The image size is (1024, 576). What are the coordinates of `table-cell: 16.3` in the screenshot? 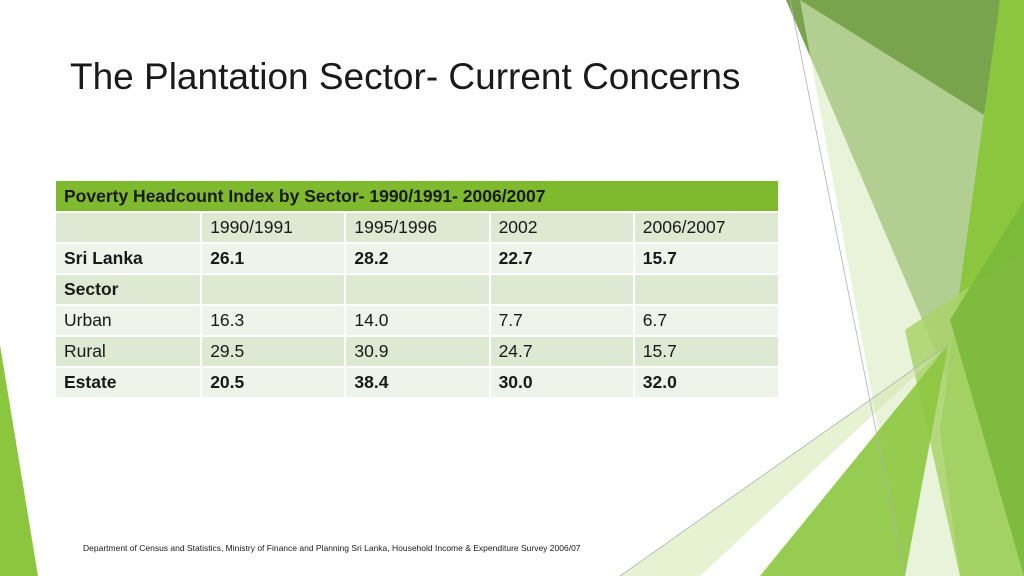 It's located at (273, 320).